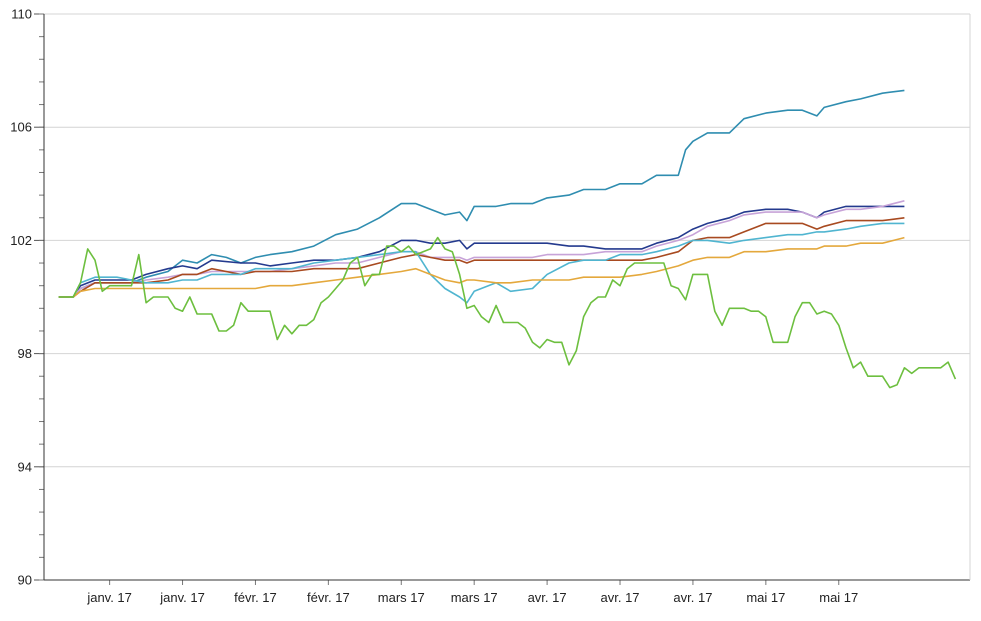 The image size is (981, 621). What do you see at coordinates (21, 14) in the screenshot?
I see `y-tick-label-5: 110` at bounding box center [21, 14].